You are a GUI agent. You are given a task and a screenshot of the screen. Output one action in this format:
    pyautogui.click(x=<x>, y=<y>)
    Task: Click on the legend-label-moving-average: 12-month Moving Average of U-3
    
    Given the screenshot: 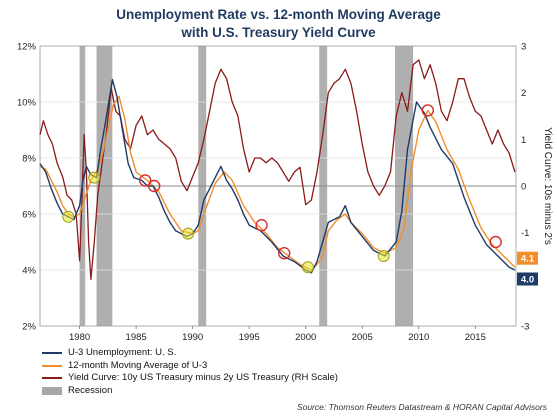 What is the action you would take?
    pyautogui.click(x=138, y=365)
    